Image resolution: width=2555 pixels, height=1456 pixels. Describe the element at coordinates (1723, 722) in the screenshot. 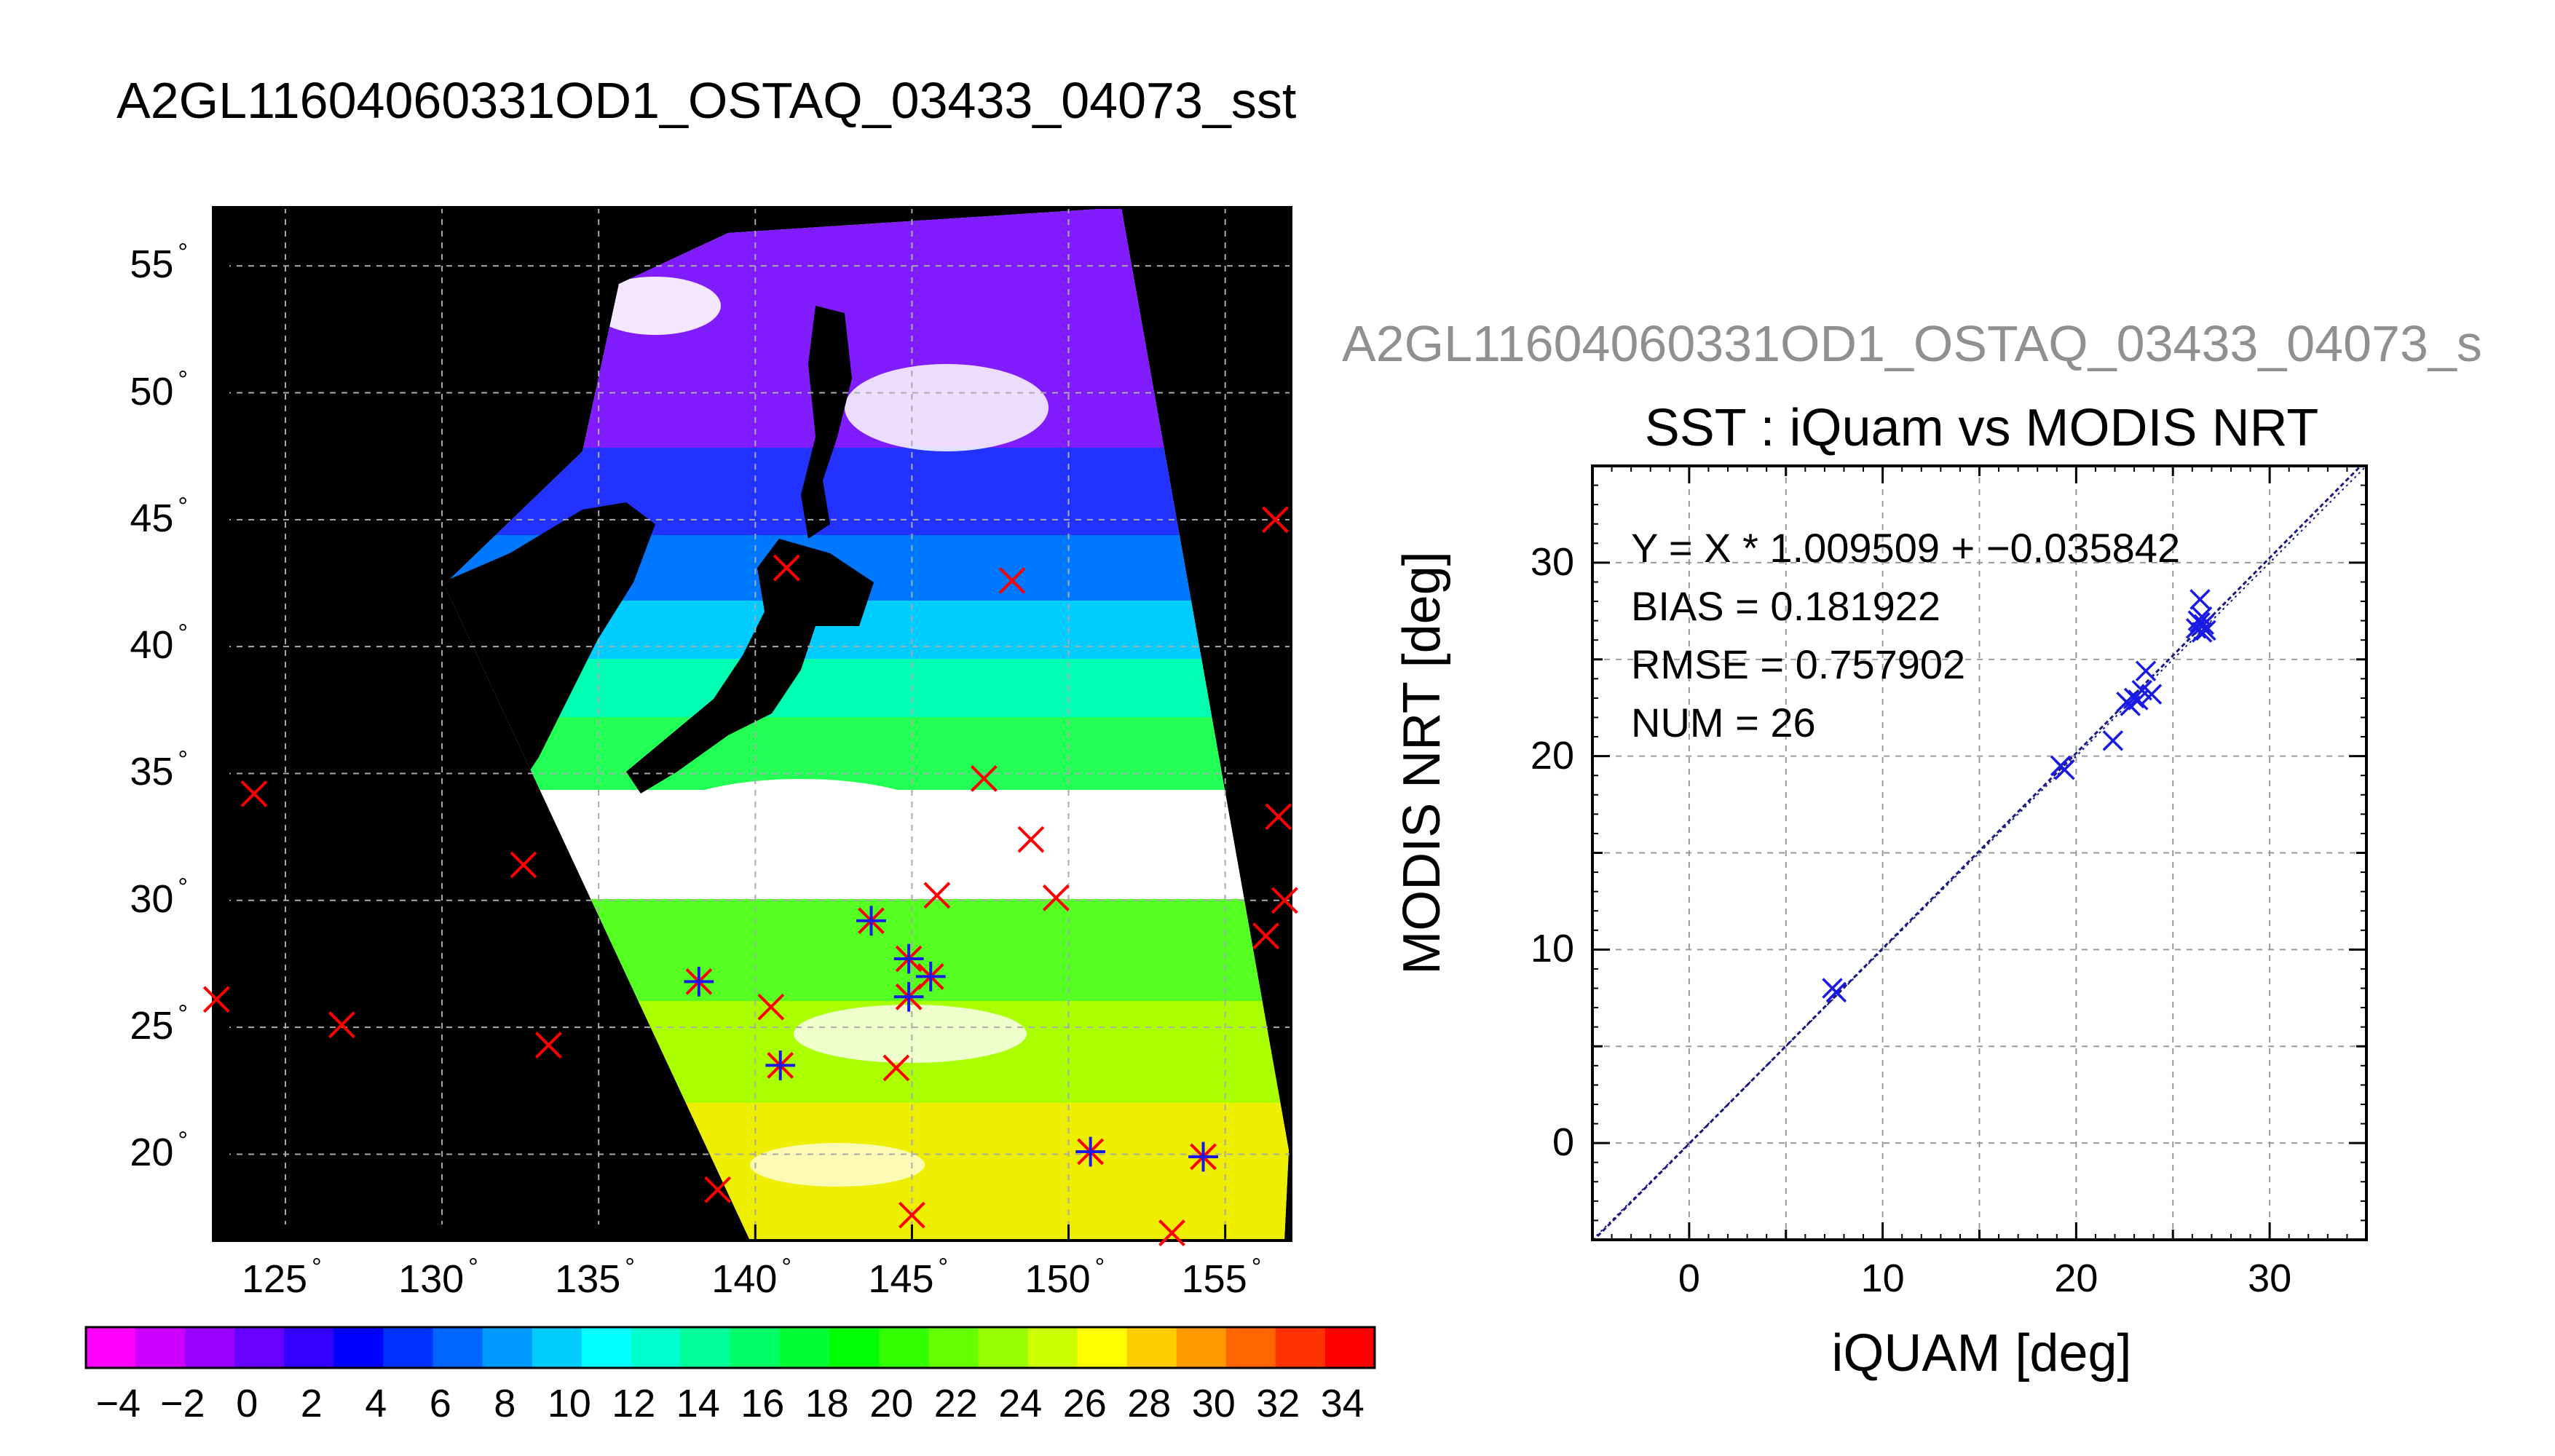

I see `stats-num: NUM = 26` at that location.